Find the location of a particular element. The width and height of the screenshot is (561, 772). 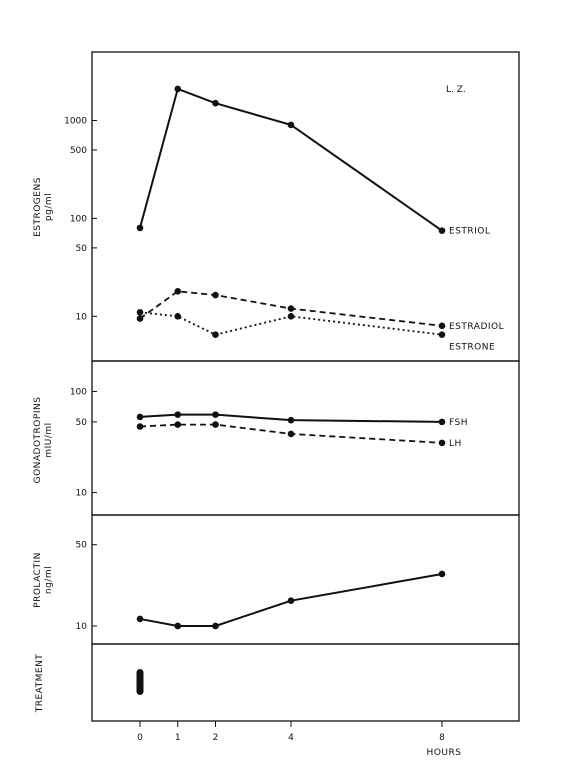

prolactin-ytick-label: 50 is located at coordinates (82, 546).